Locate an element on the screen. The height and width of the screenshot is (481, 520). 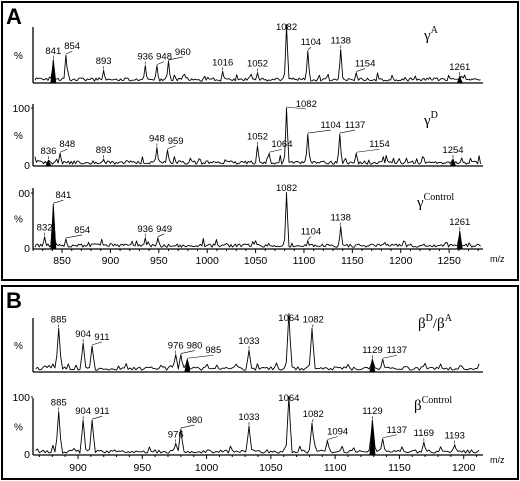
panel-a-x-axis: 850 900 950 1000 1050 1100 1150 1200 1250 is located at coordinates (255, 258).